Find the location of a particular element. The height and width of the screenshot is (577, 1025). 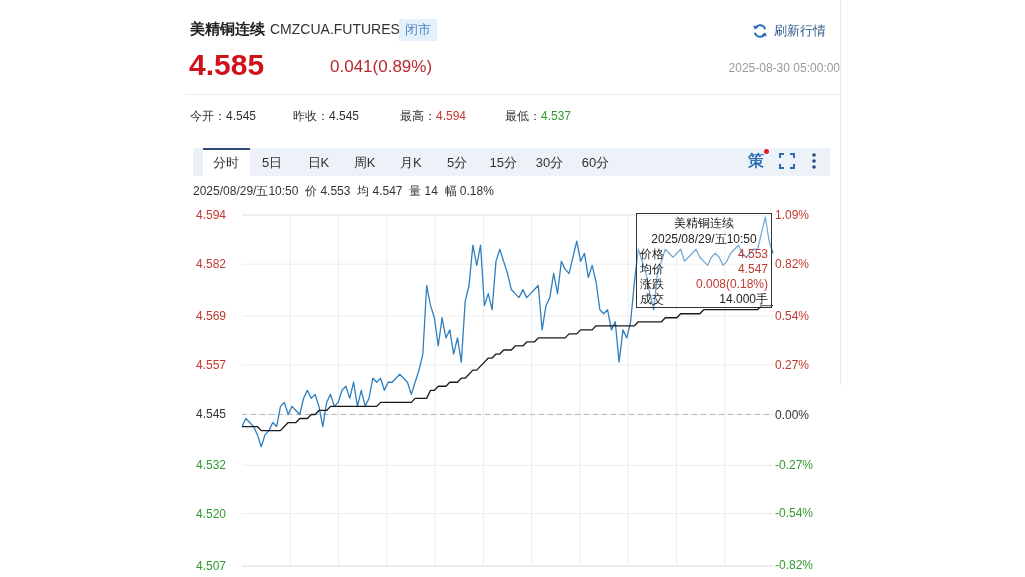

y-tick-label: 4.507 is located at coordinates (211, 566).